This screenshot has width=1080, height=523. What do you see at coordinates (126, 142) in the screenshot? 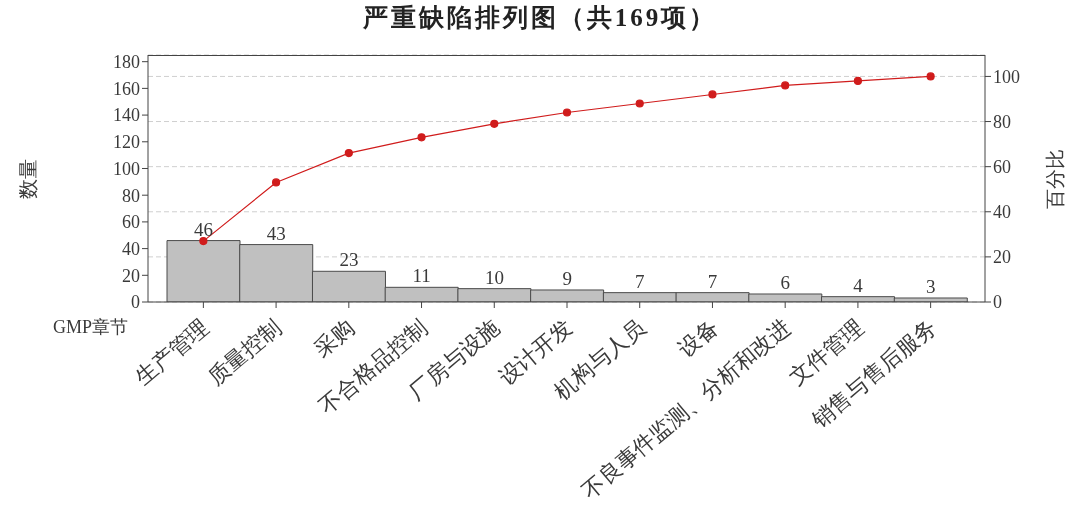
I see `y-tick-label: 120` at bounding box center [126, 142].